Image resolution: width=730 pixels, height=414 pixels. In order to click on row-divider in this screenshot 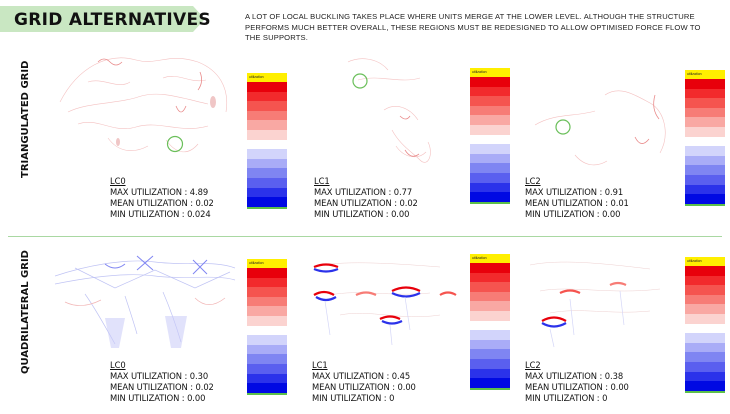, I will do `click(365, 236)`.